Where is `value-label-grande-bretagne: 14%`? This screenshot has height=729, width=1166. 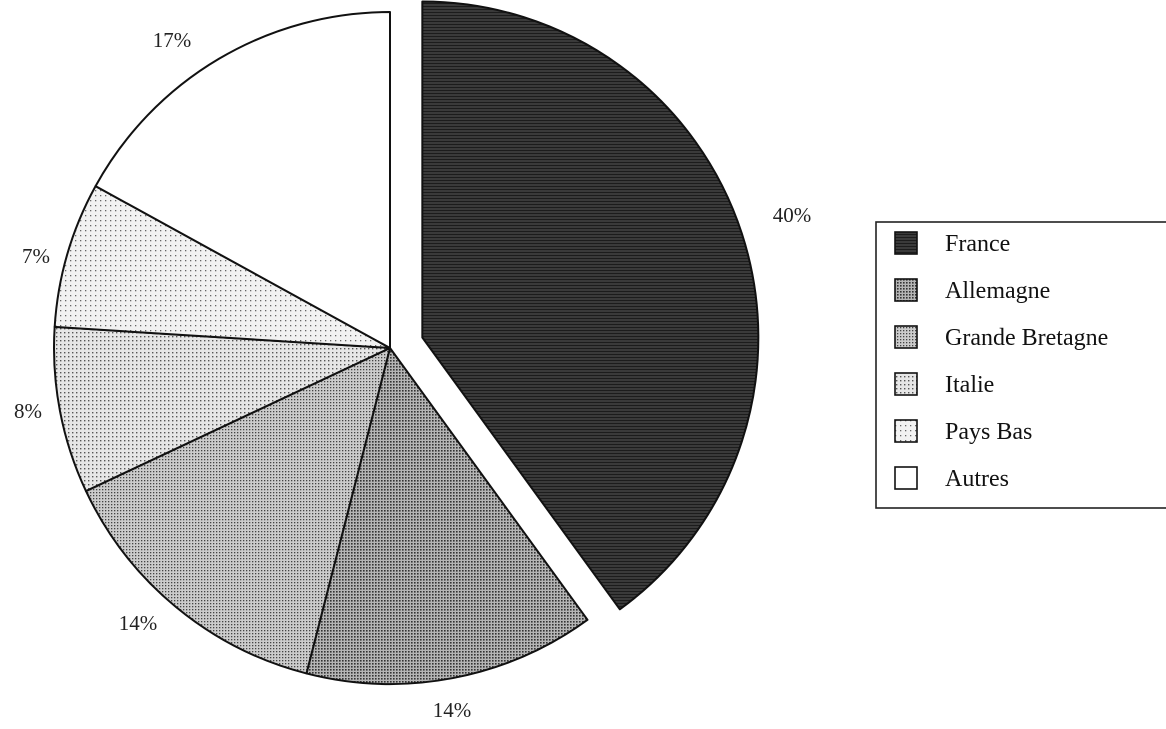
value-label-grande-bretagne: 14% is located at coordinates (138, 623).